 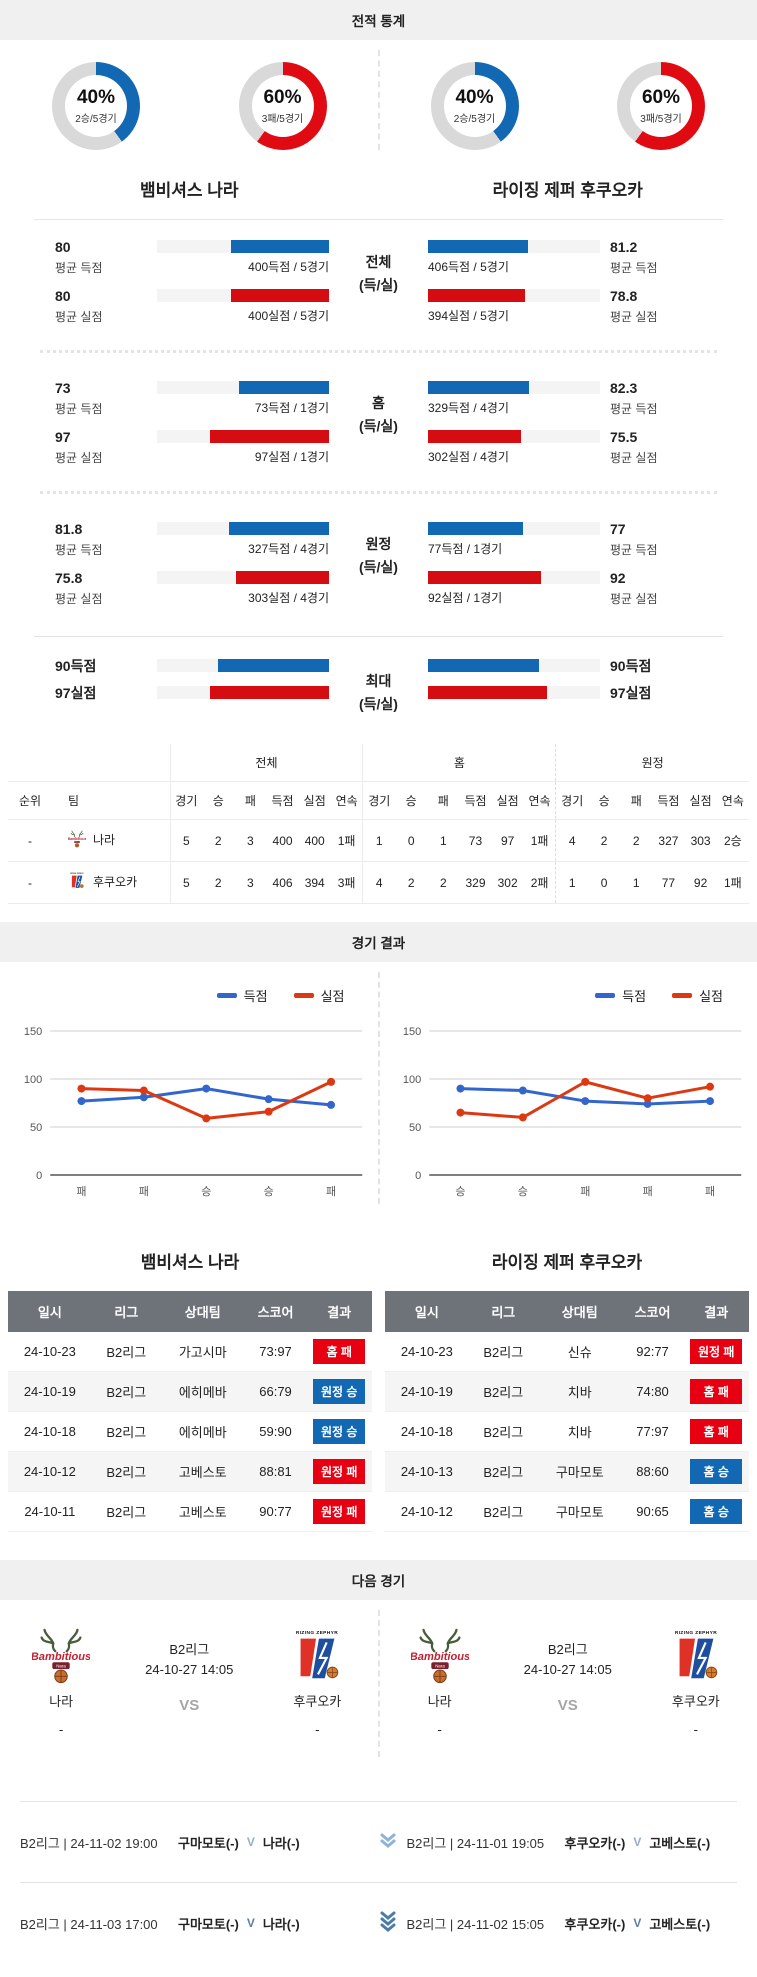 I want to click on donut-center: 60%3패/5경기, so click(x=283, y=106).